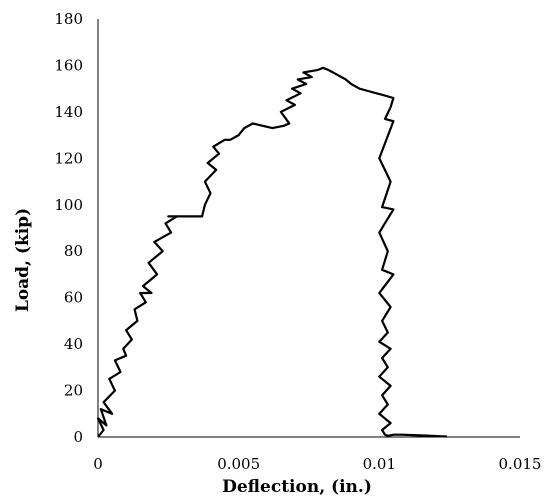  I want to click on y-tick-label: 160, so click(68, 65).